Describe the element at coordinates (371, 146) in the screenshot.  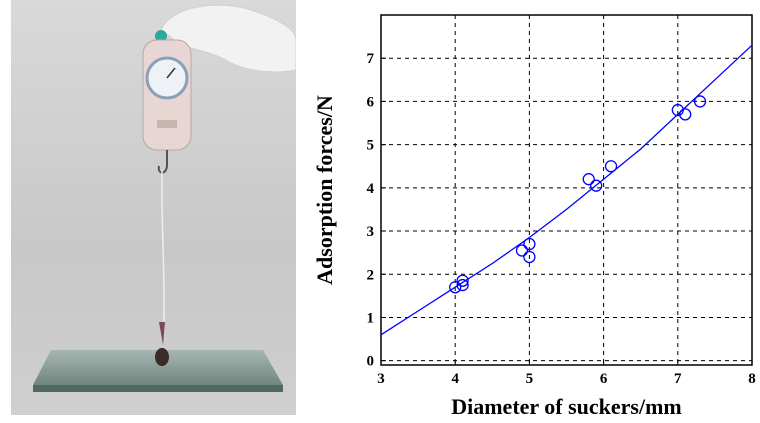
I see `y-tick-label: 5` at that location.